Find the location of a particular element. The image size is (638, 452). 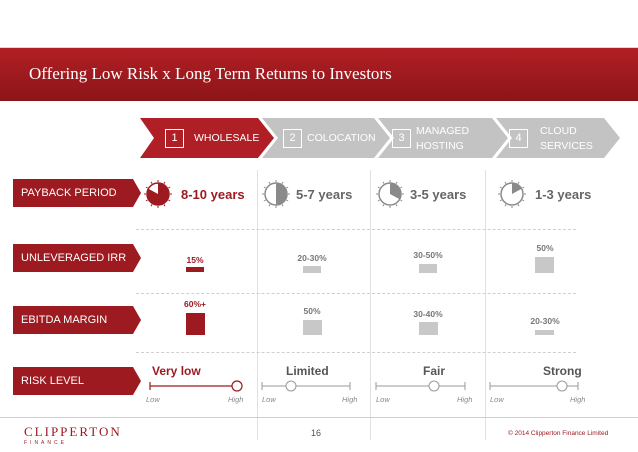

step-3-chevron is located at coordinates (443, 138).